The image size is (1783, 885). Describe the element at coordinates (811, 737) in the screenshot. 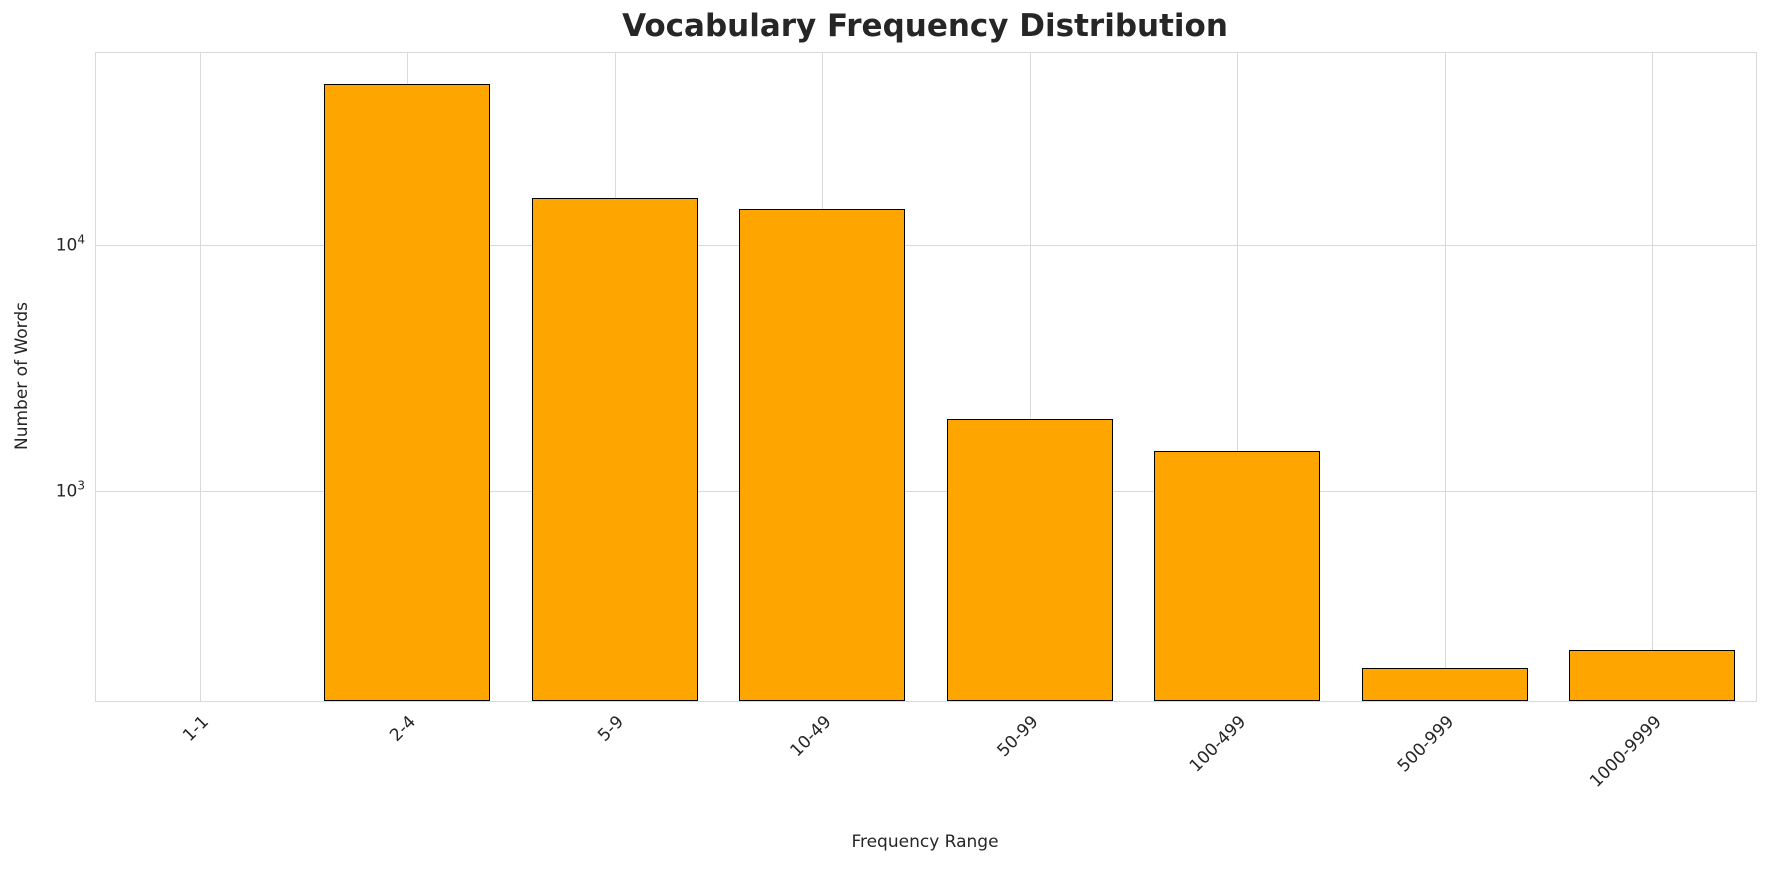

I see `x-tick-label-10-49: 10-49` at that location.